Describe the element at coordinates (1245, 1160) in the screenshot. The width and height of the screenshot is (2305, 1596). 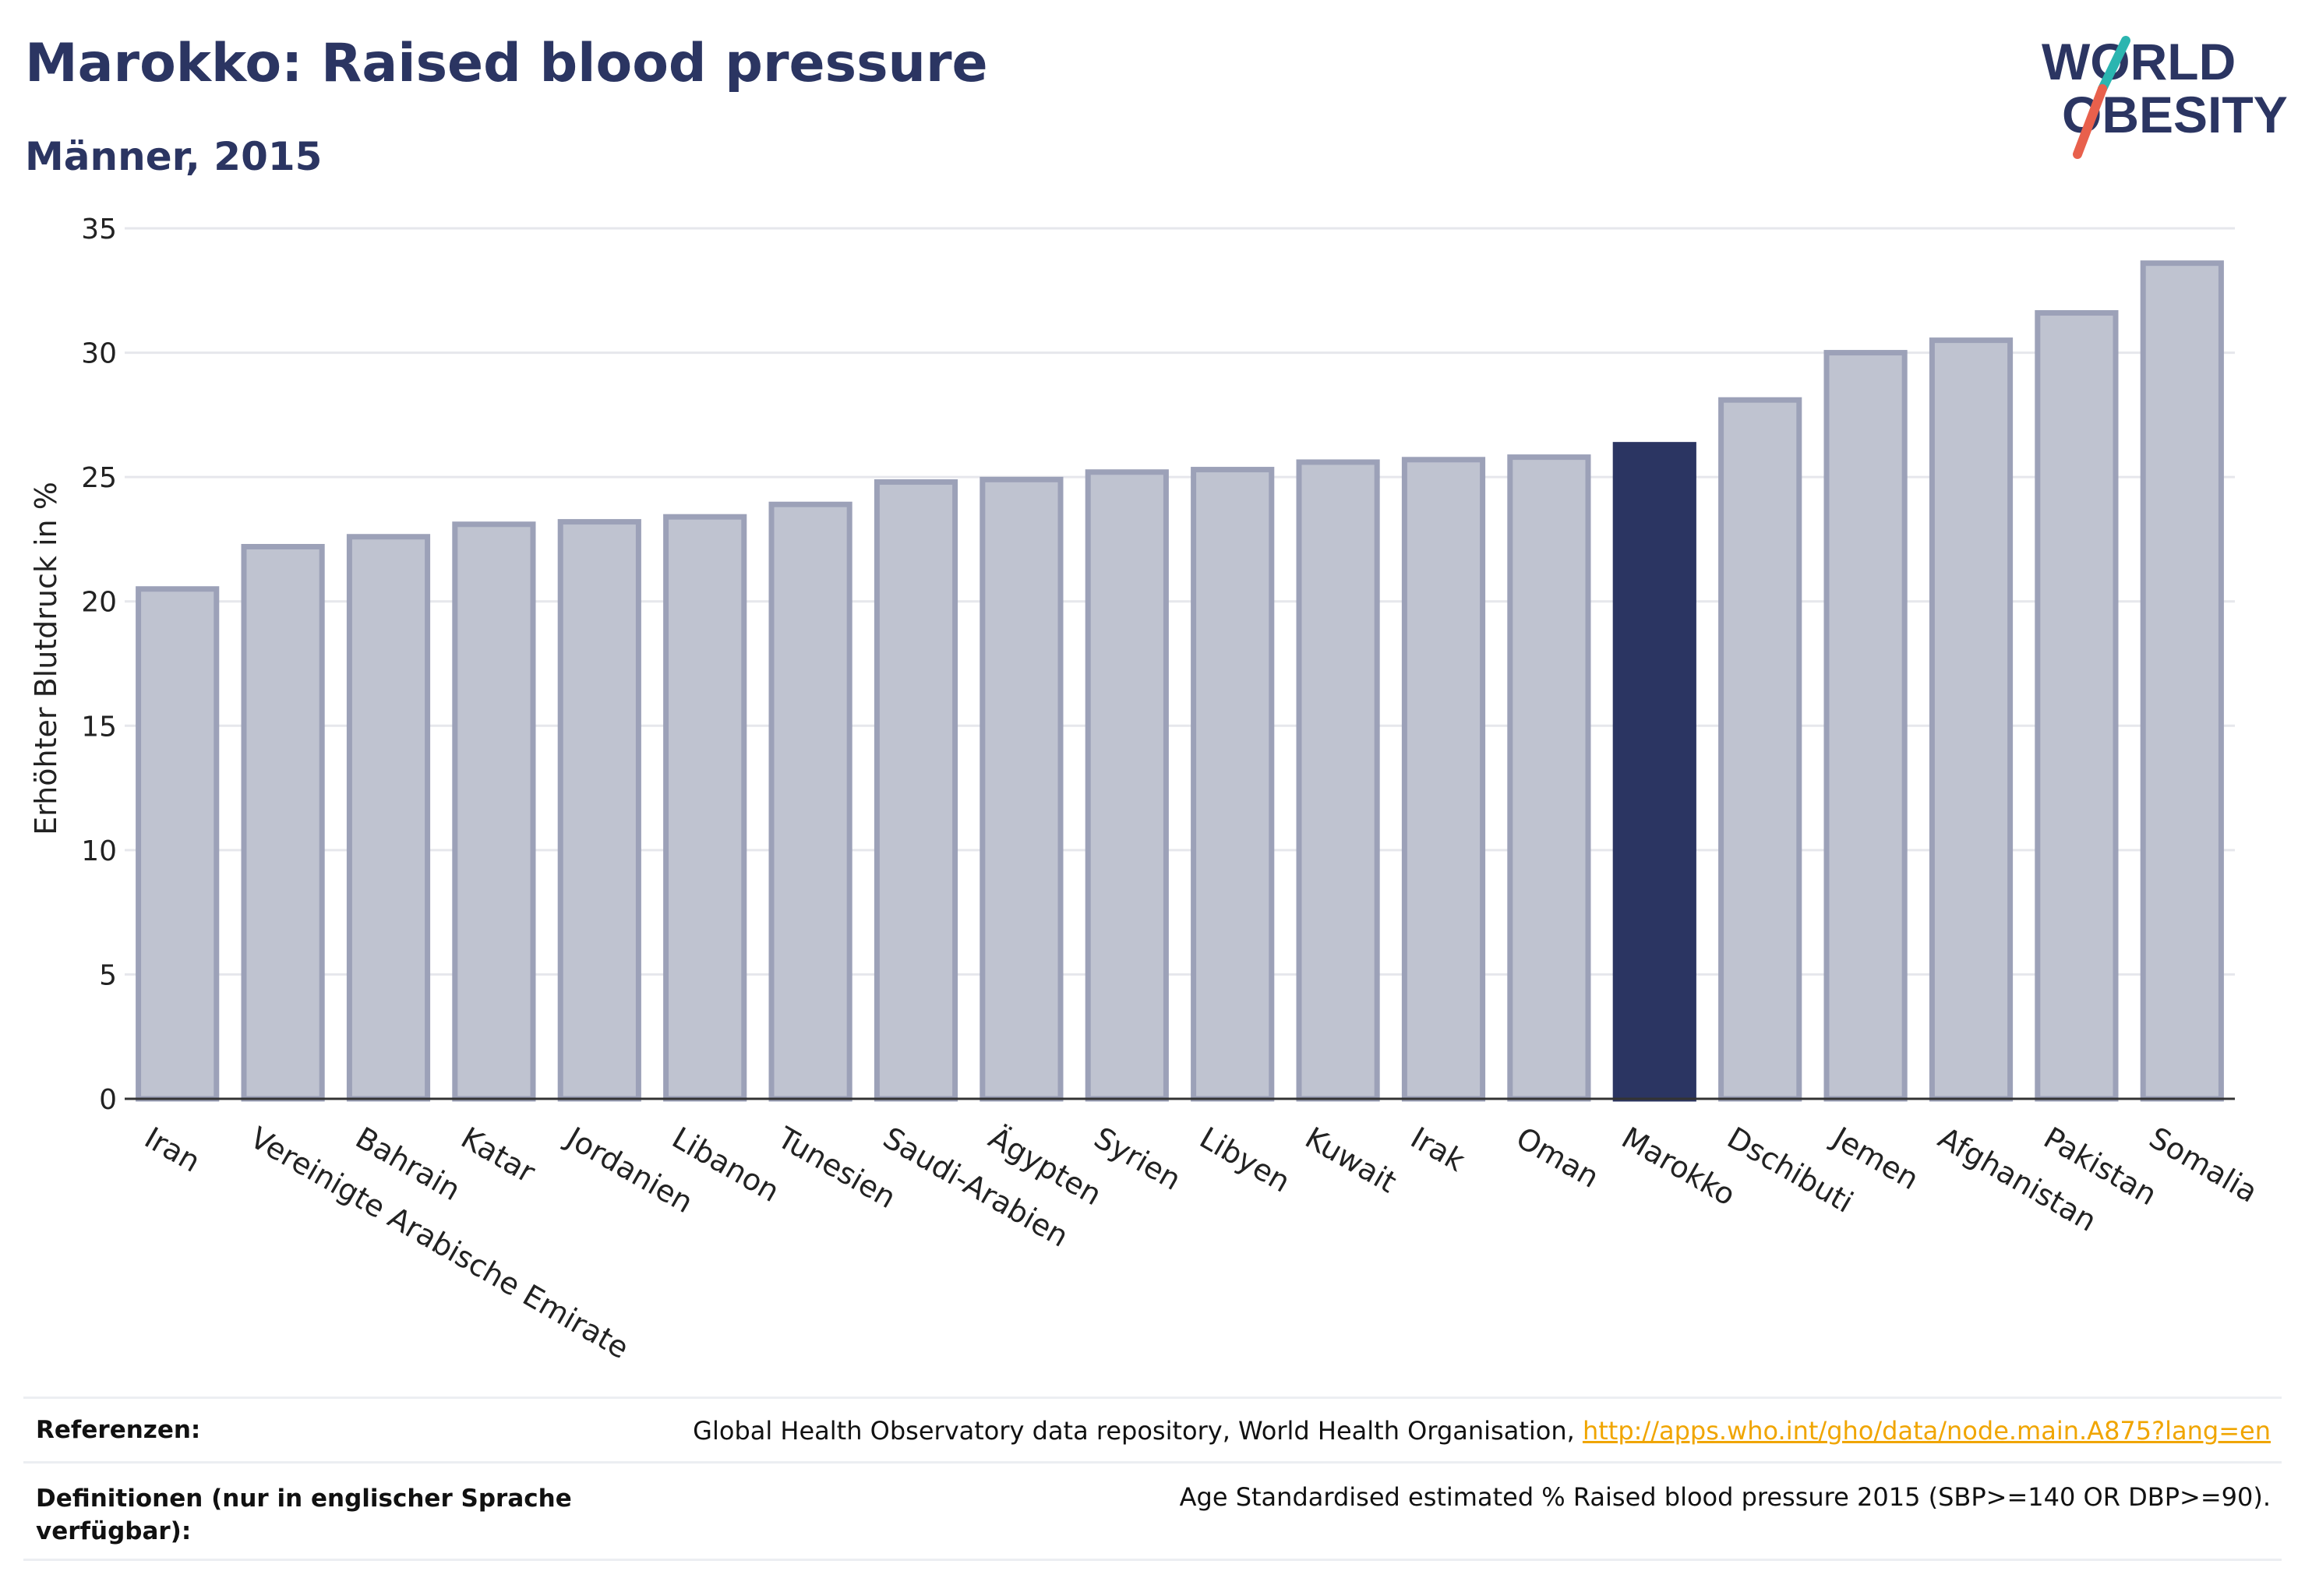
I see `x-tick-label: Libyen` at that location.